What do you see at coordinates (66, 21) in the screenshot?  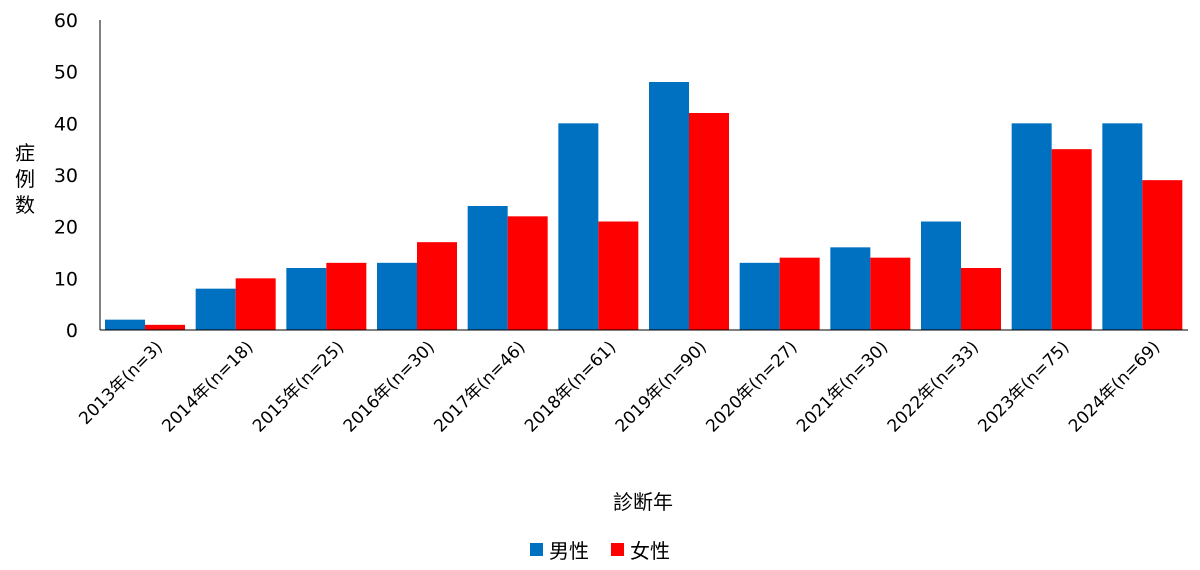 I see `y-tick-label: 60` at bounding box center [66, 21].